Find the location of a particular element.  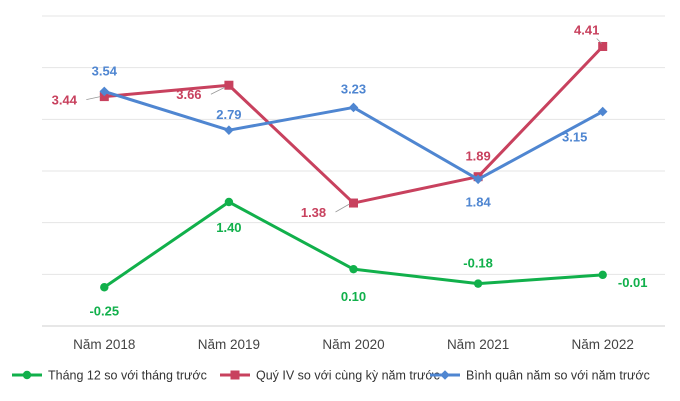

legend-label: Quý IV so với cùng kỳ năm trước is located at coordinates (348, 376).